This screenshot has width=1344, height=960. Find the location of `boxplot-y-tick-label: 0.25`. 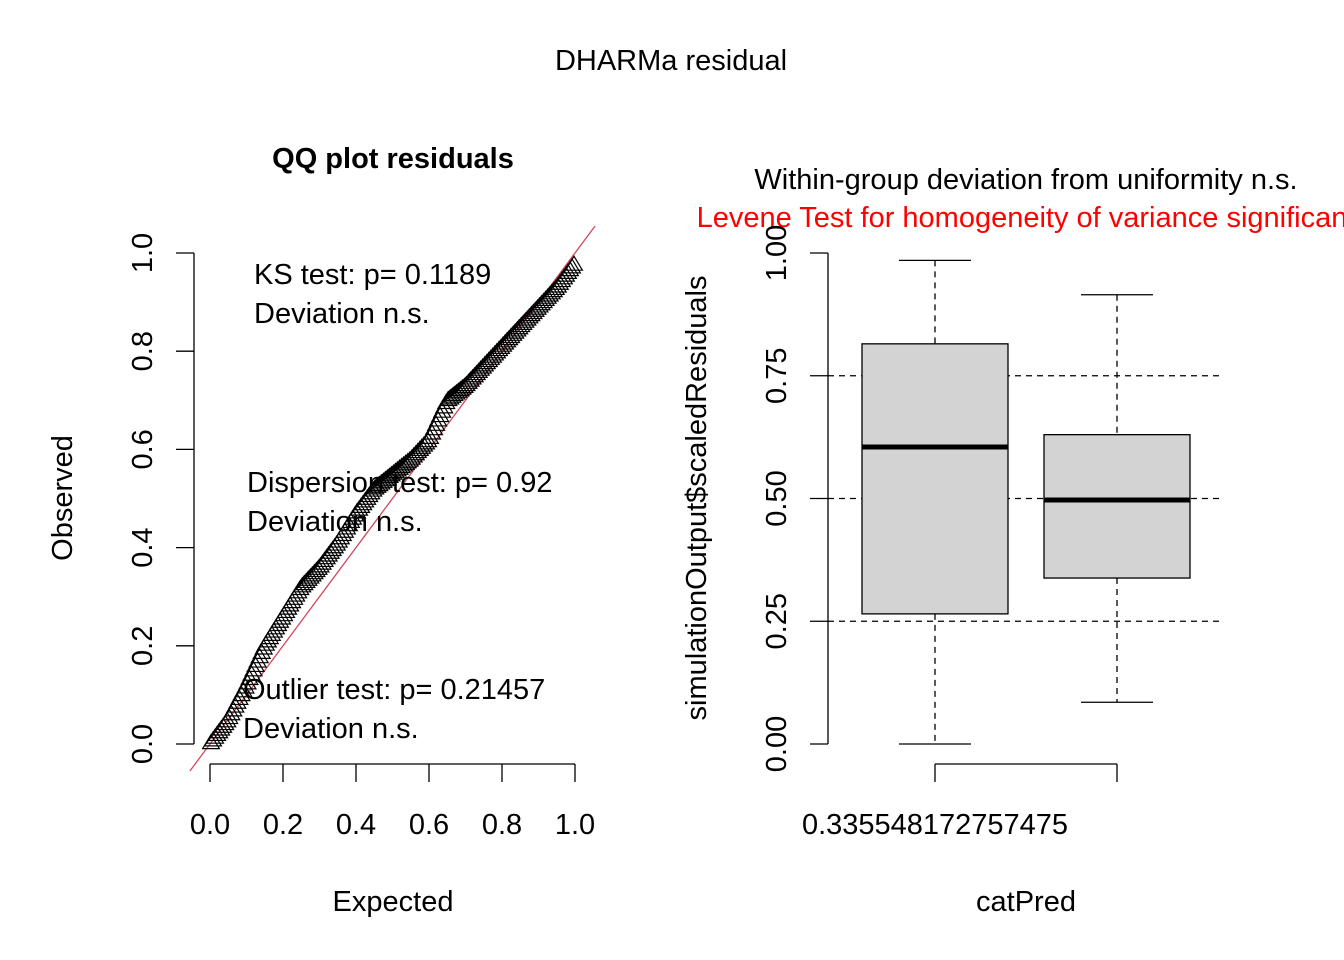

boxplot-y-tick-label: 0.25 is located at coordinates (777, 621).